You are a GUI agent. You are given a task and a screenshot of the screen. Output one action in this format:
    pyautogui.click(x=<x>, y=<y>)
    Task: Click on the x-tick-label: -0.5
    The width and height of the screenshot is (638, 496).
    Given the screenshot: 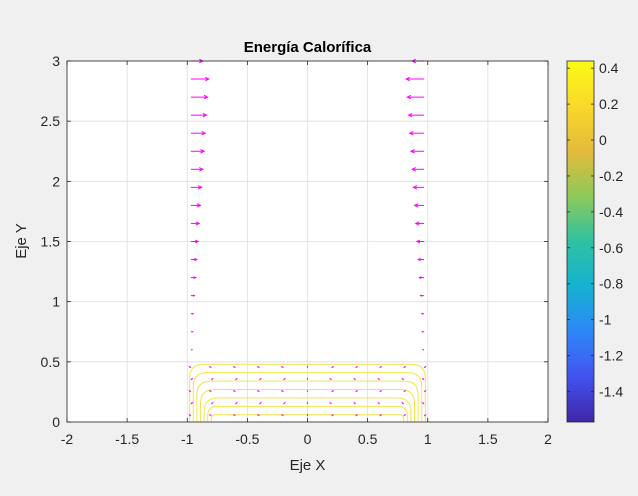 What is the action you would take?
    pyautogui.click(x=247, y=439)
    